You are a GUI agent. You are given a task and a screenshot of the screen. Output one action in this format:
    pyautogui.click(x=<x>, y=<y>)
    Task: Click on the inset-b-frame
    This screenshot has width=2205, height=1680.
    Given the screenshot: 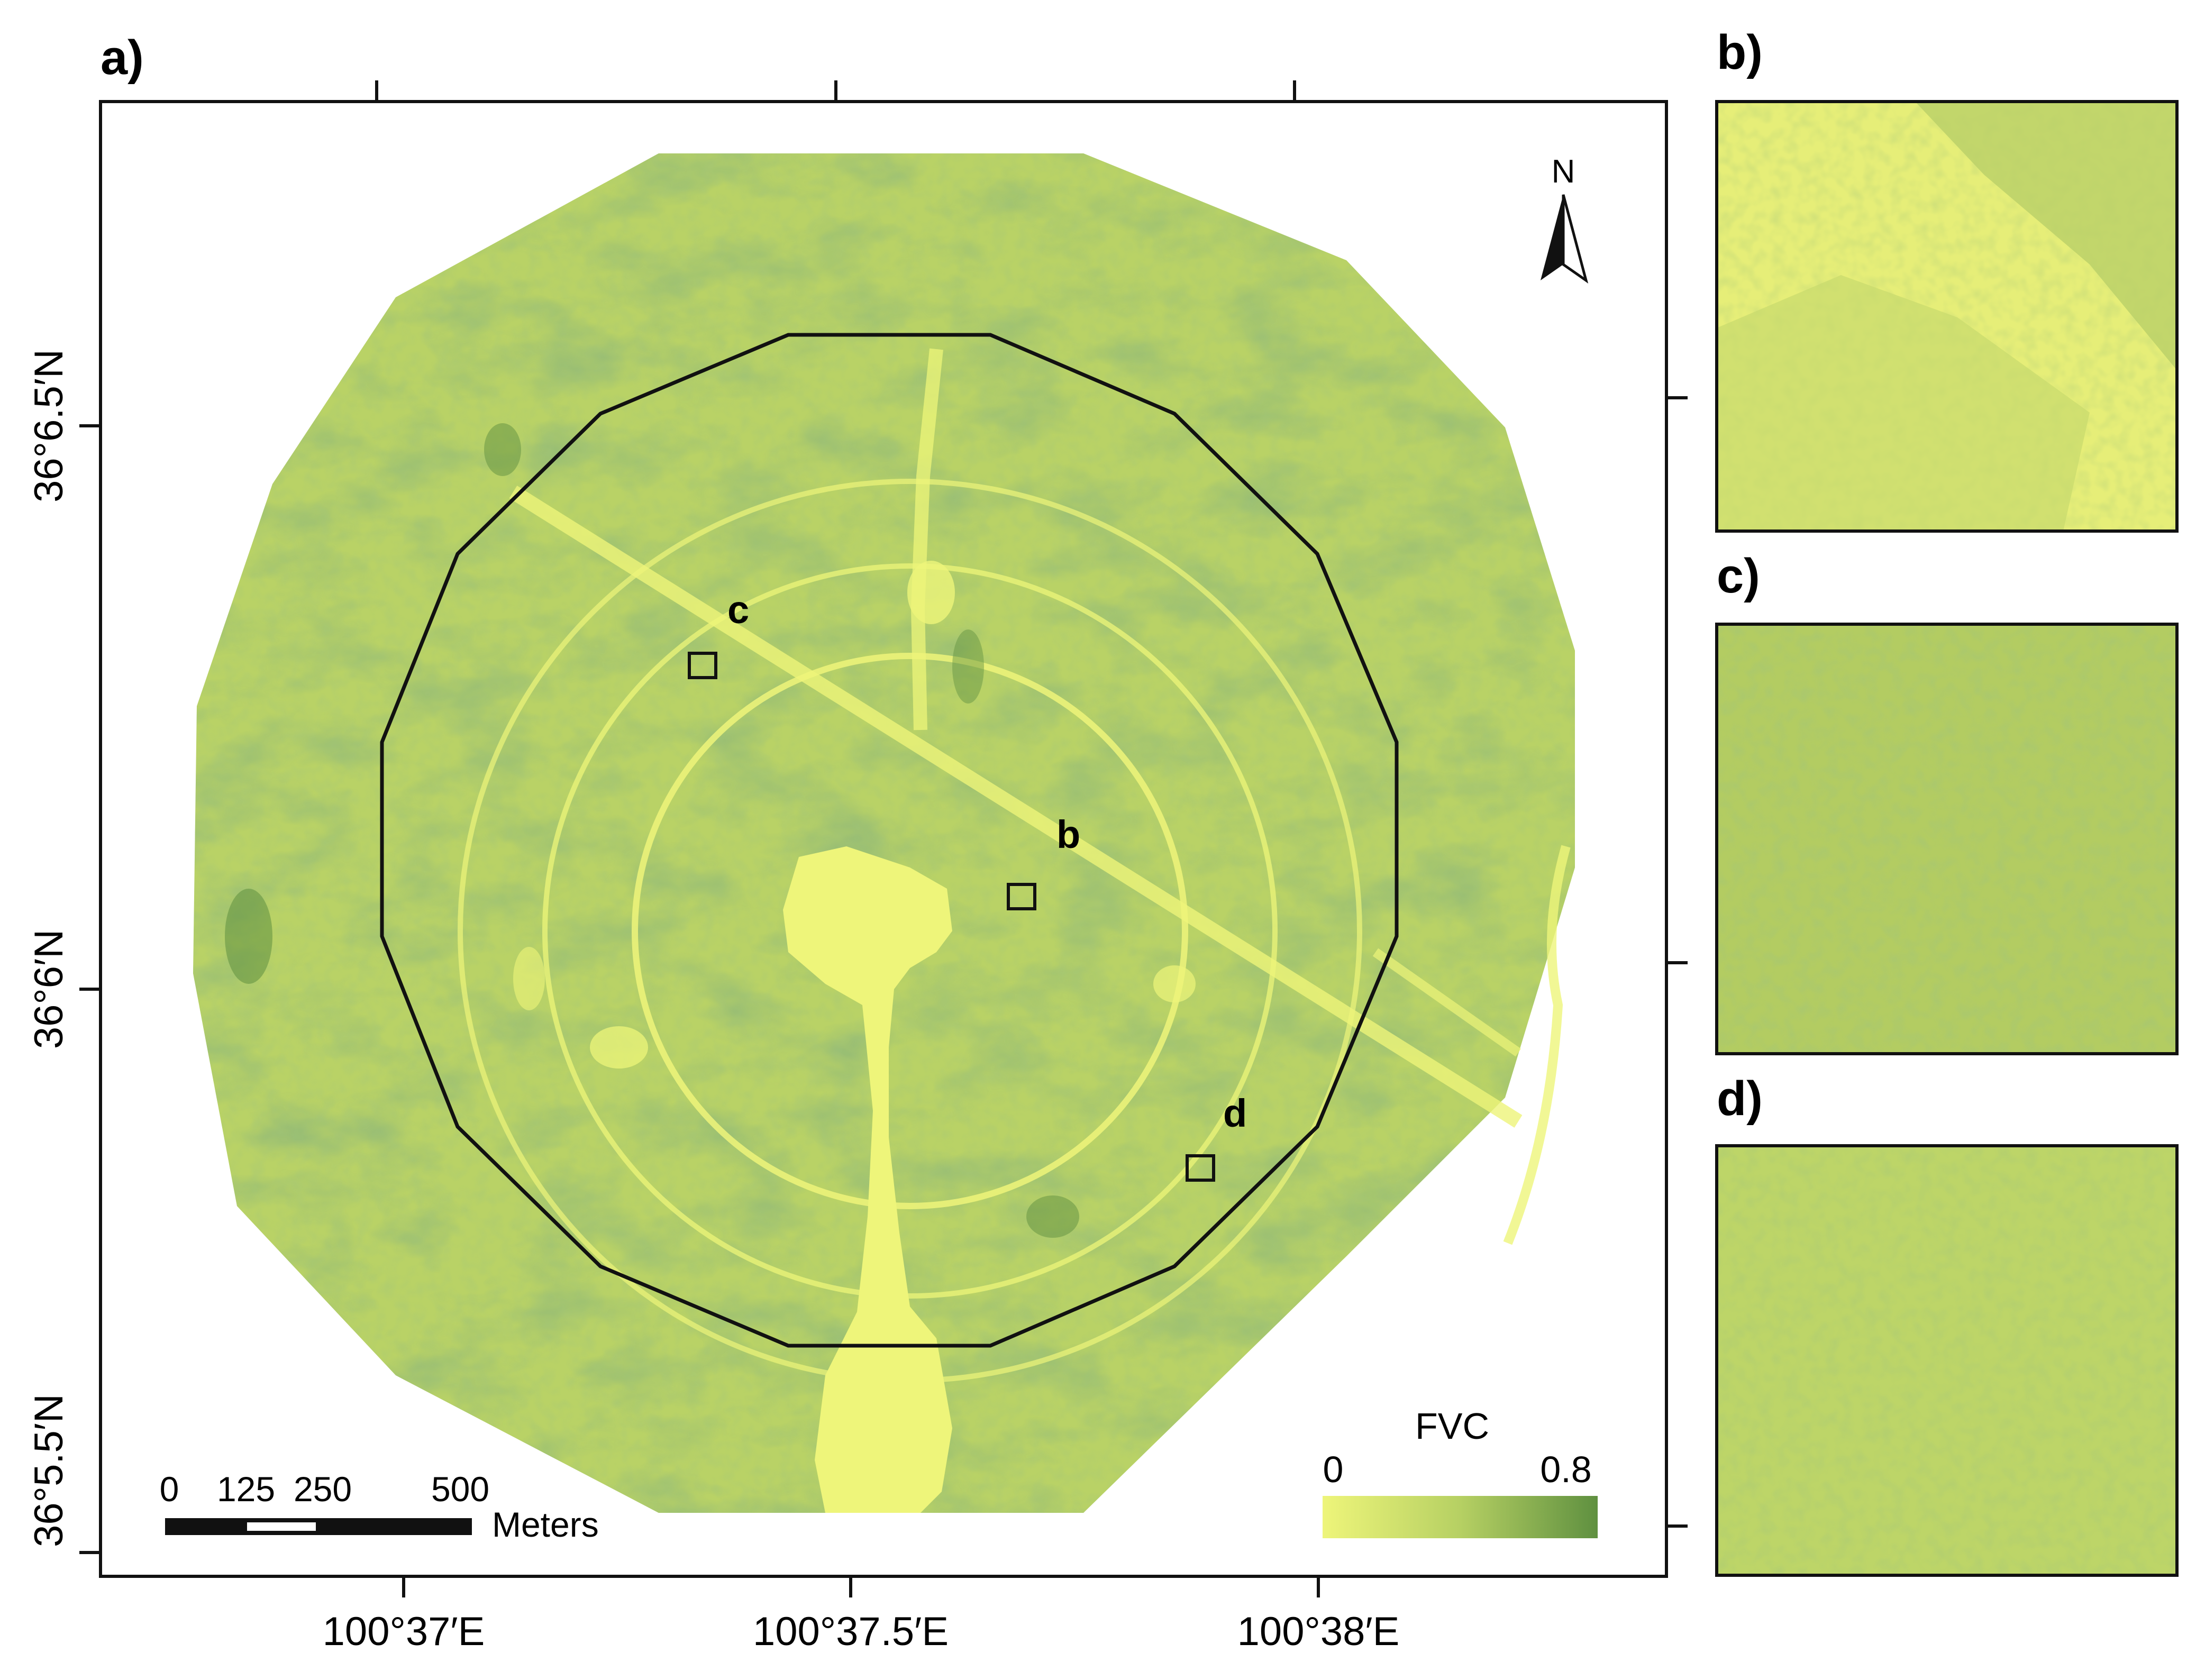 What is the action you would take?
    pyautogui.click(x=1947, y=316)
    